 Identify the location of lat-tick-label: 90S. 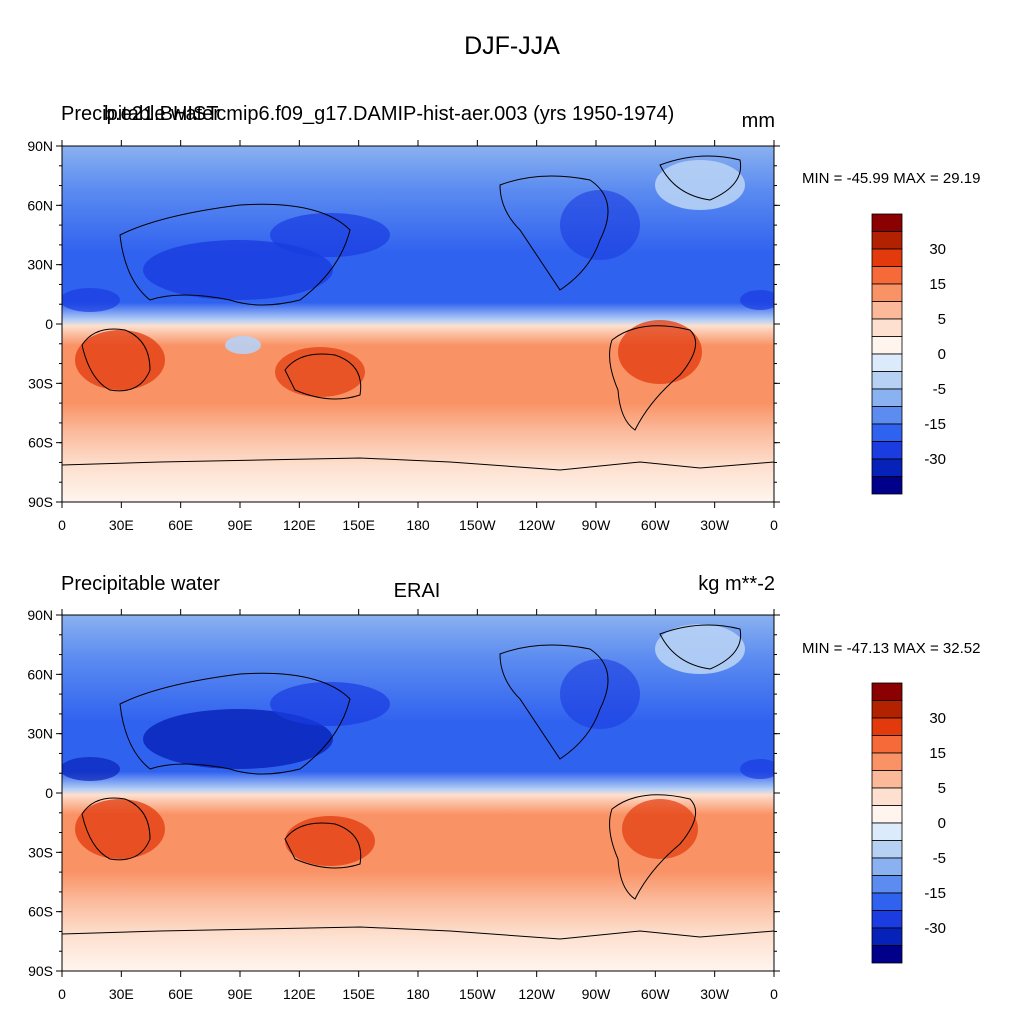
(40, 971).